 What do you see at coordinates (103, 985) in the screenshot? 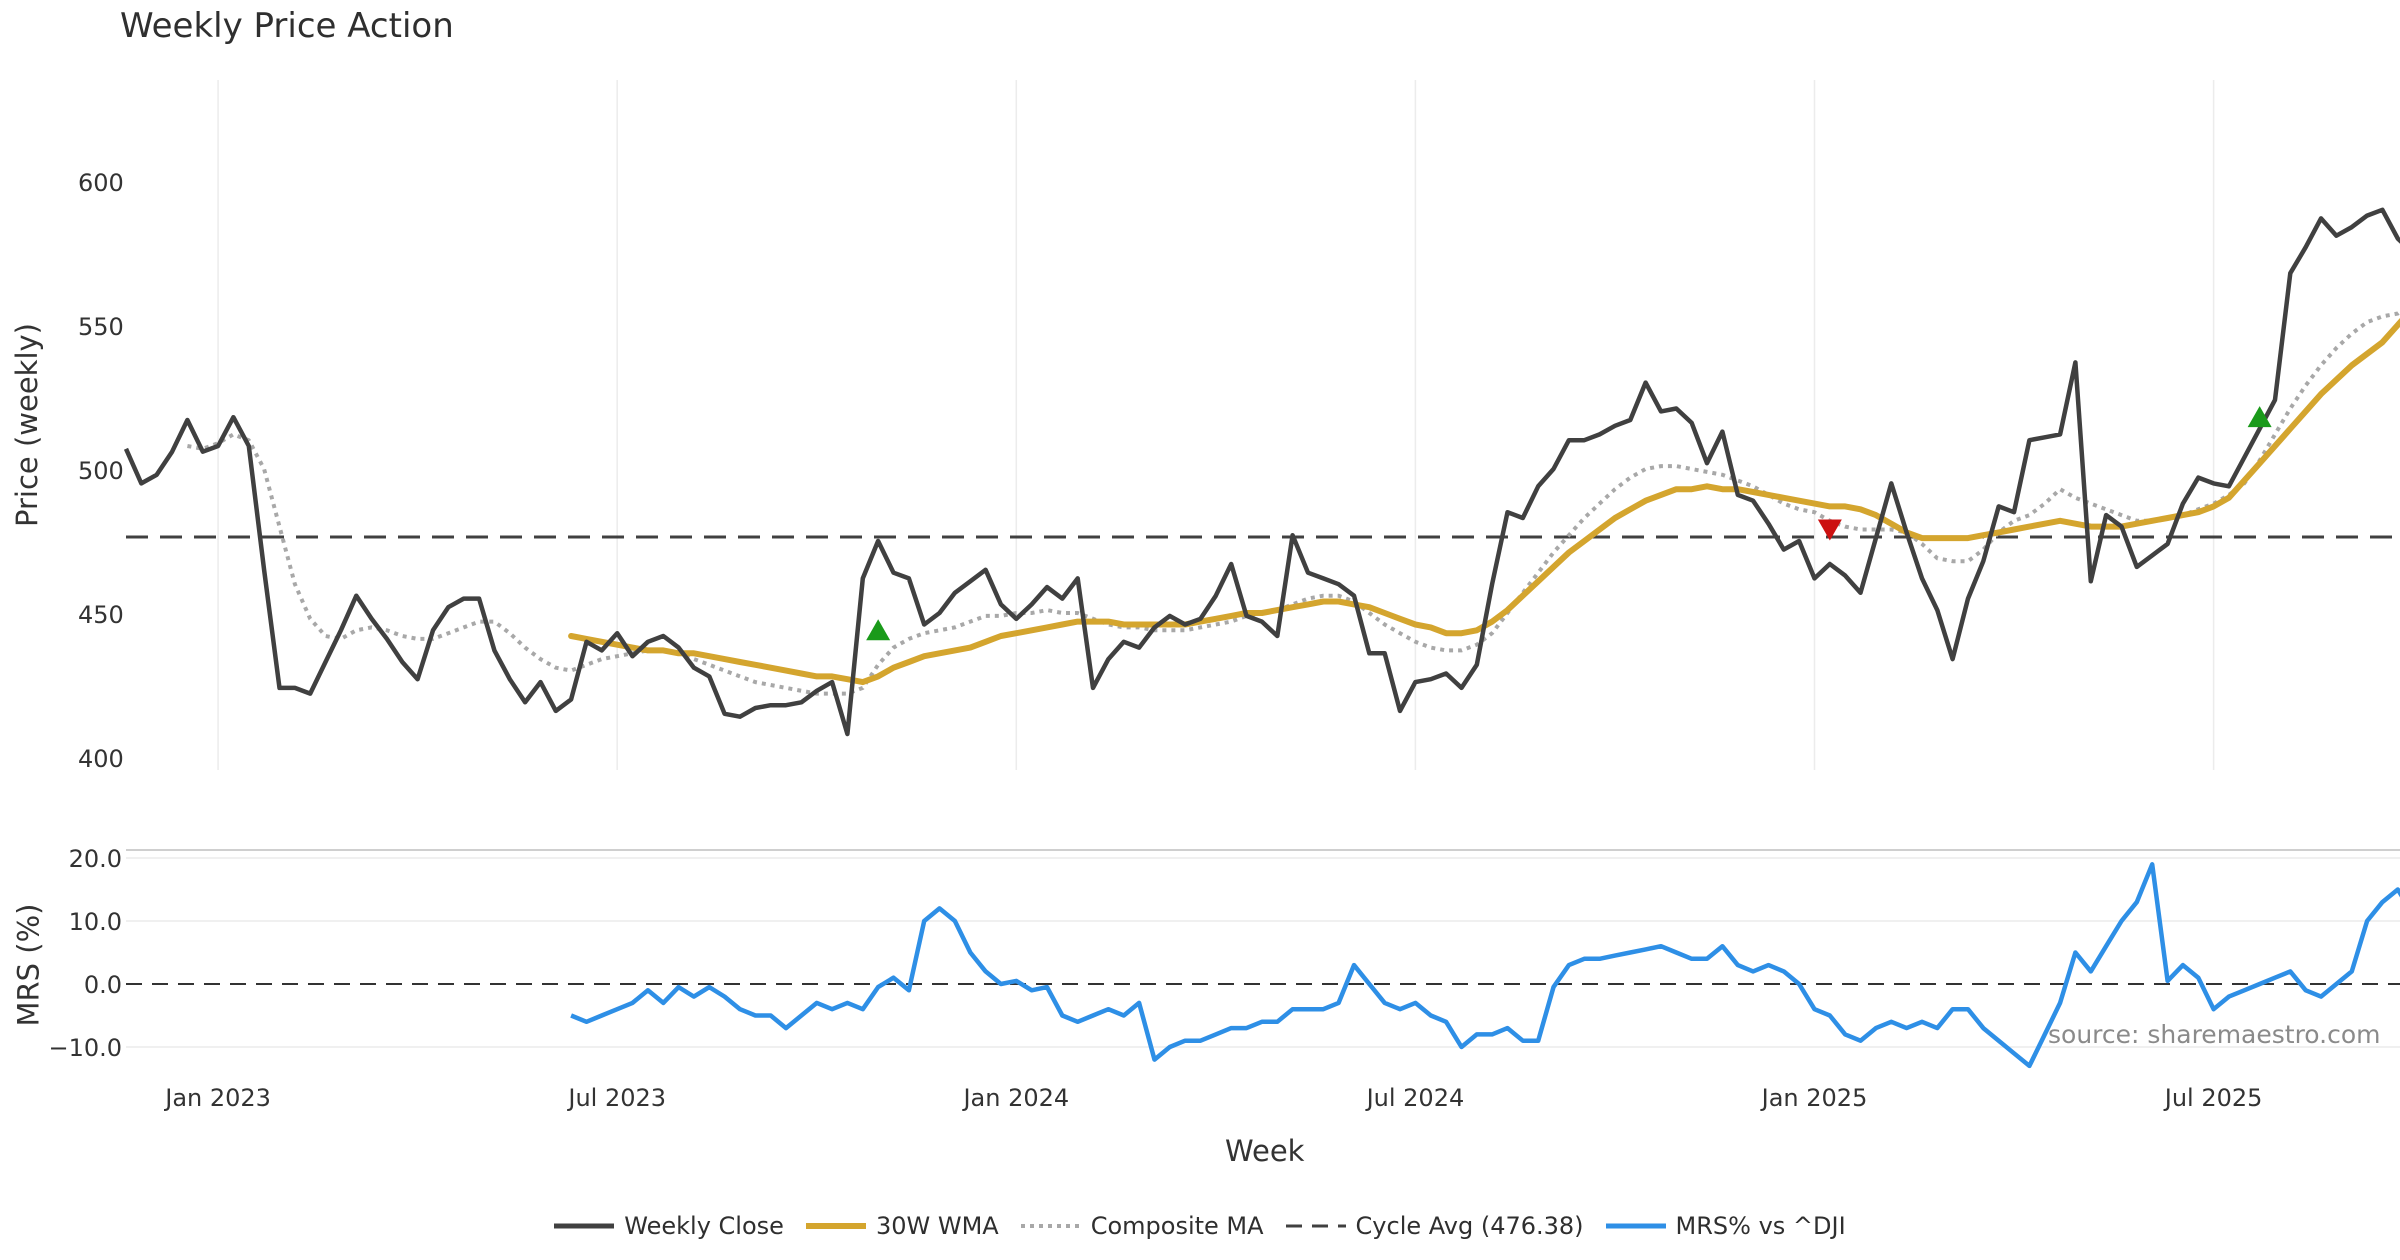
I see `mrs-y-tick: 0.0` at bounding box center [103, 985].